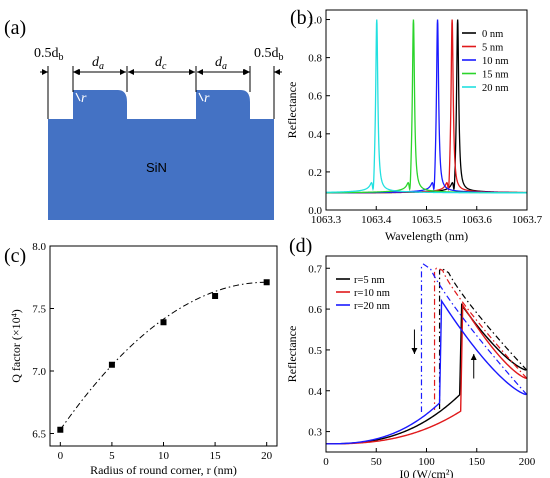 The width and height of the screenshot is (550, 478). I want to click on sin-grating-body, so click(161, 155).